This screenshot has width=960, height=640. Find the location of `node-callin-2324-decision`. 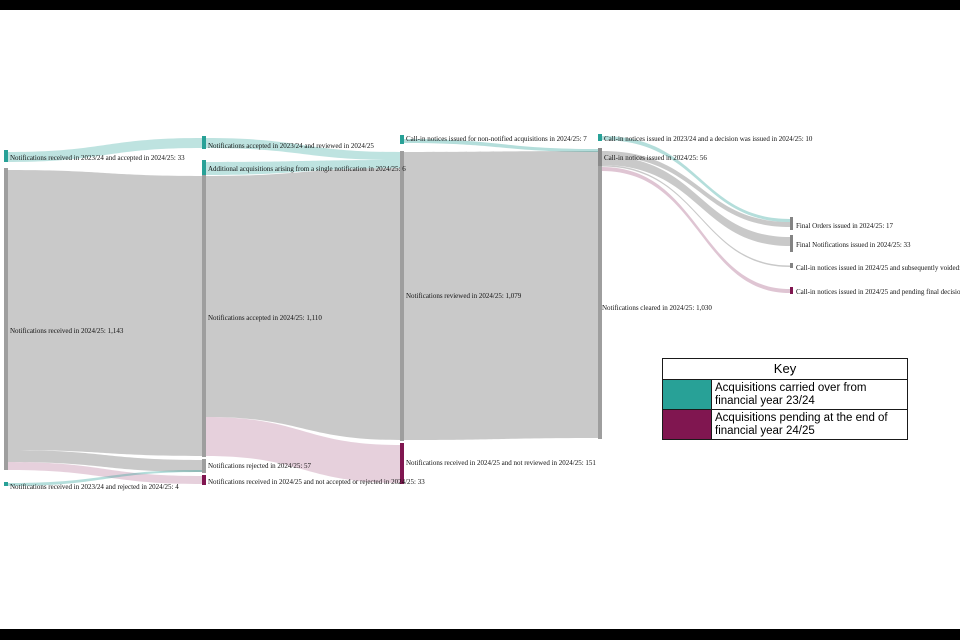

node-callin-2324-decision is located at coordinates (600, 137).